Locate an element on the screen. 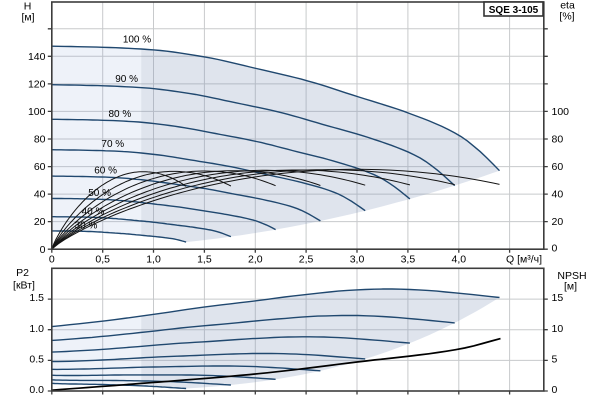  svg-text: 1,0 is located at coordinates (153, 260).